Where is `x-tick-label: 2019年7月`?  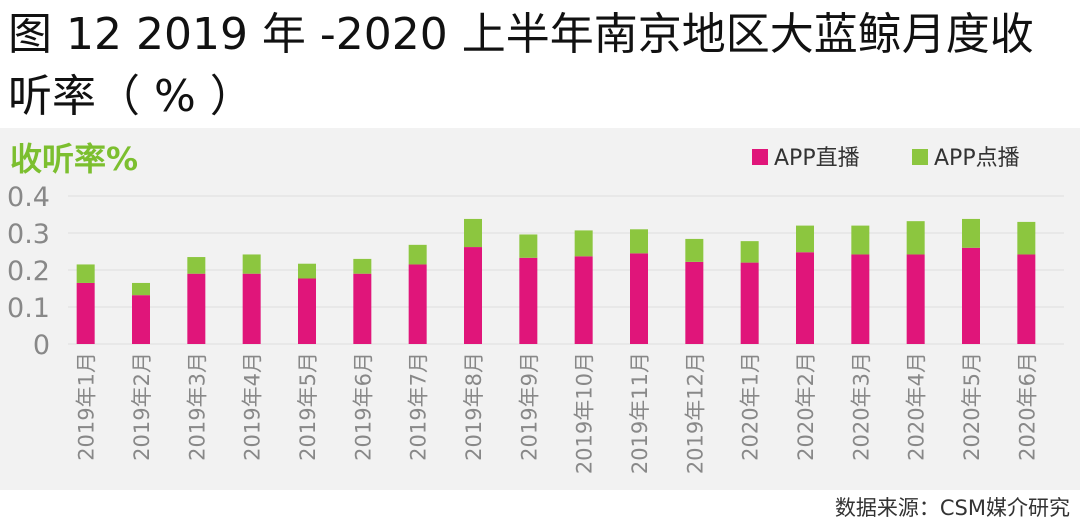
x-tick-label: 2019年7月 is located at coordinates (419, 406).